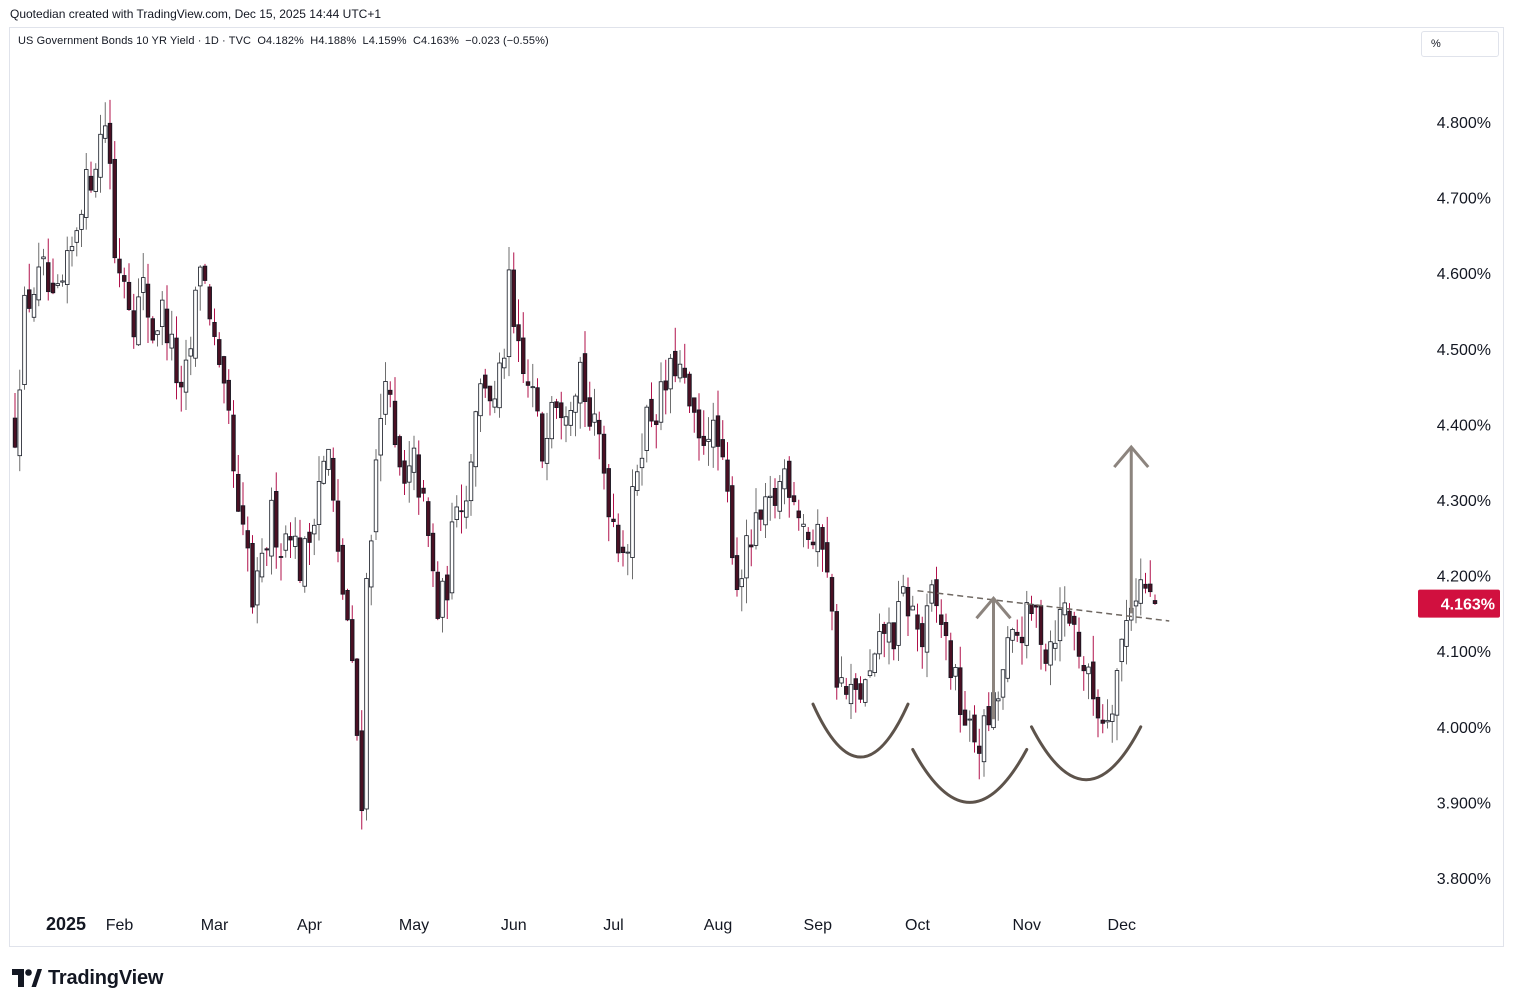 The image size is (1515, 1008). What do you see at coordinates (1043, 605) in the screenshot?
I see `neckline-trendline` at bounding box center [1043, 605].